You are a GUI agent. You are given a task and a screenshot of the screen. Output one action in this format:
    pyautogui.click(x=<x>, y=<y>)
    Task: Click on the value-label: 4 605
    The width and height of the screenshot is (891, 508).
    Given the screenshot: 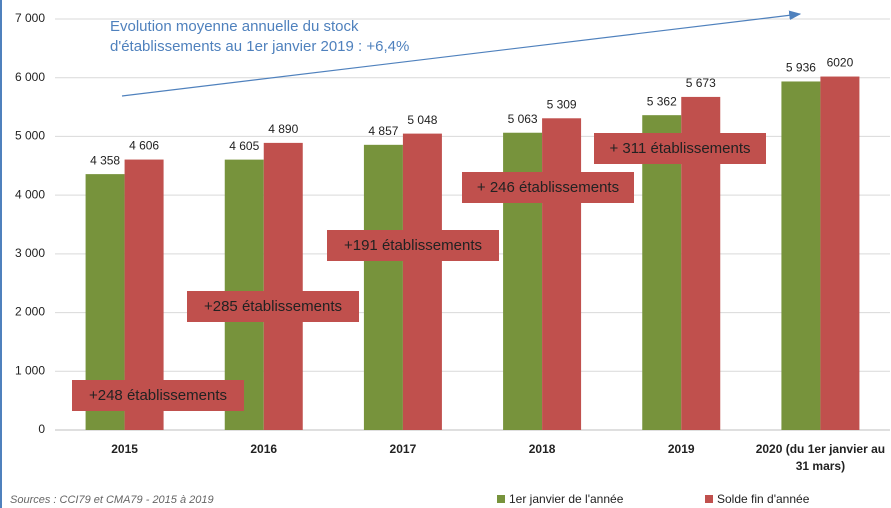 What is the action you would take?
    pyautogui.click(x=244, y=146)
    